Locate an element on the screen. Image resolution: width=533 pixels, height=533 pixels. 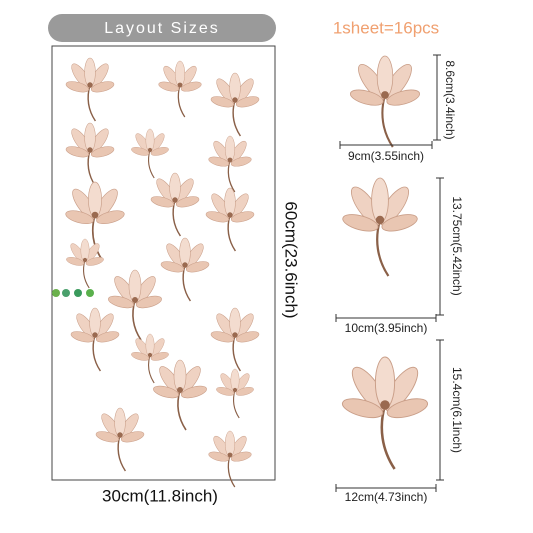
header-pill is located at coordinates (162, 28).